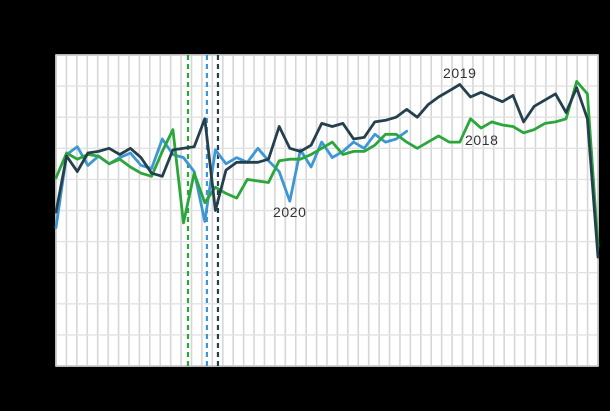 The height and width of the screenshot is (411, 610). Describe the element at coordinates (482, 140) in the screenshot. I see `series-label-2018: 2018` at that location.